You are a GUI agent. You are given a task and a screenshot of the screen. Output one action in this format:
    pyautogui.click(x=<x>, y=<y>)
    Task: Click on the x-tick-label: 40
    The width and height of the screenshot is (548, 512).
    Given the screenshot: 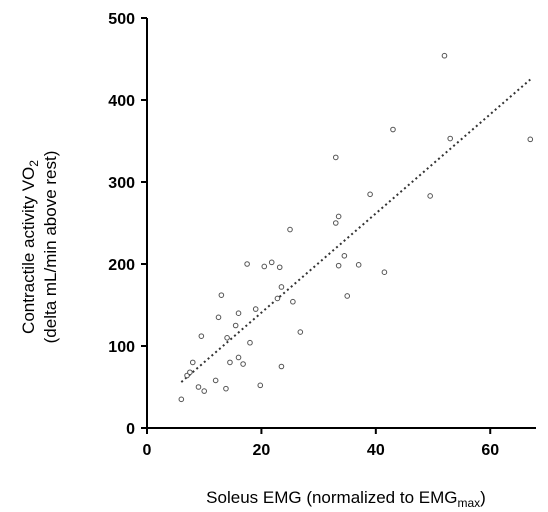 What is the action you would take?
    pyautogui.click(x=376, y=450)
    